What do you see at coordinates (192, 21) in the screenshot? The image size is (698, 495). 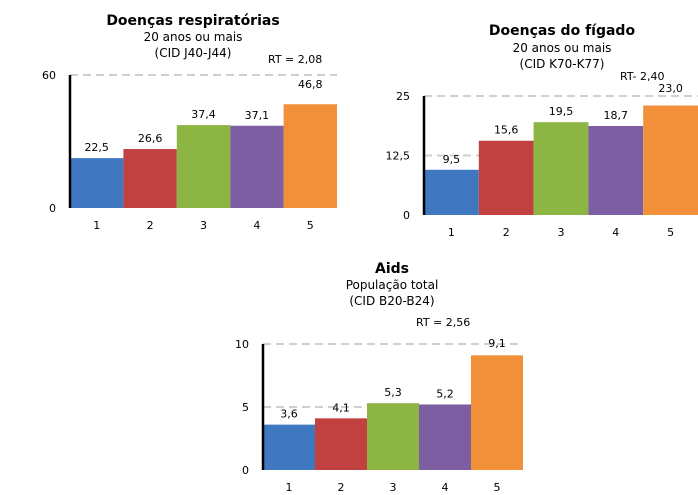 I see `resp-chart-title: Doenças respiratórias` at bounding box center [192, 21].